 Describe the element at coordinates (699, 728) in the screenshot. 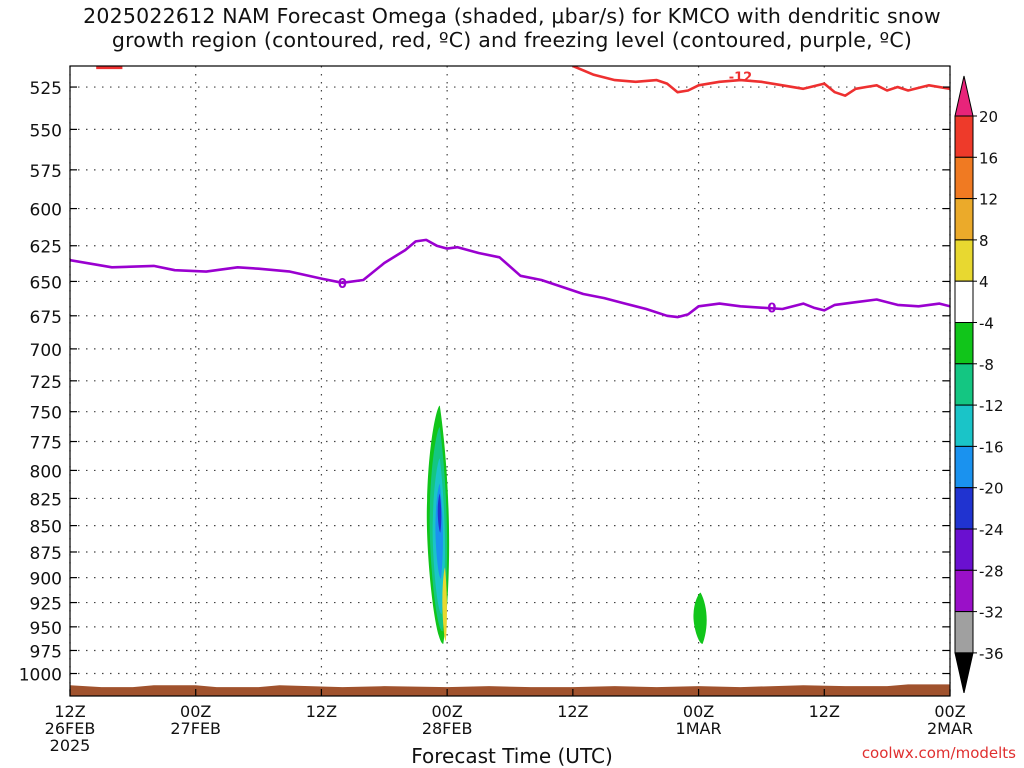

I see `x-tick-label: 1MAR` at that location.